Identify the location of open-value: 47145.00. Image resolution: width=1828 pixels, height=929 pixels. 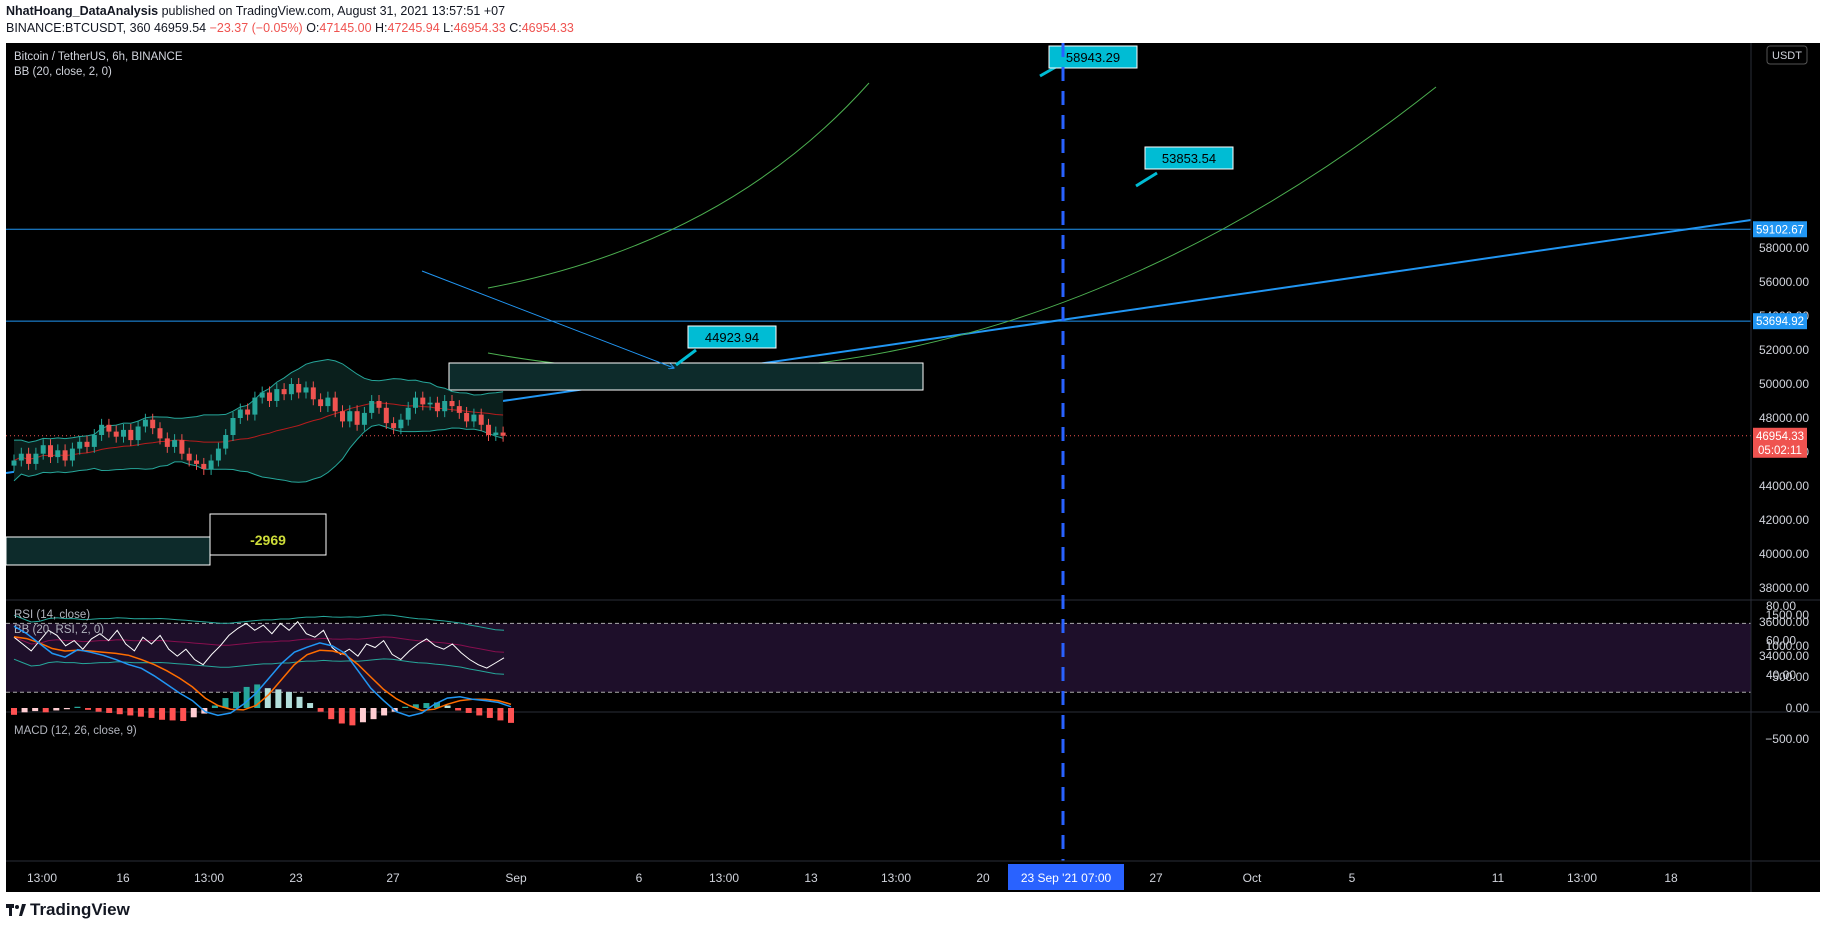
(345, 28).